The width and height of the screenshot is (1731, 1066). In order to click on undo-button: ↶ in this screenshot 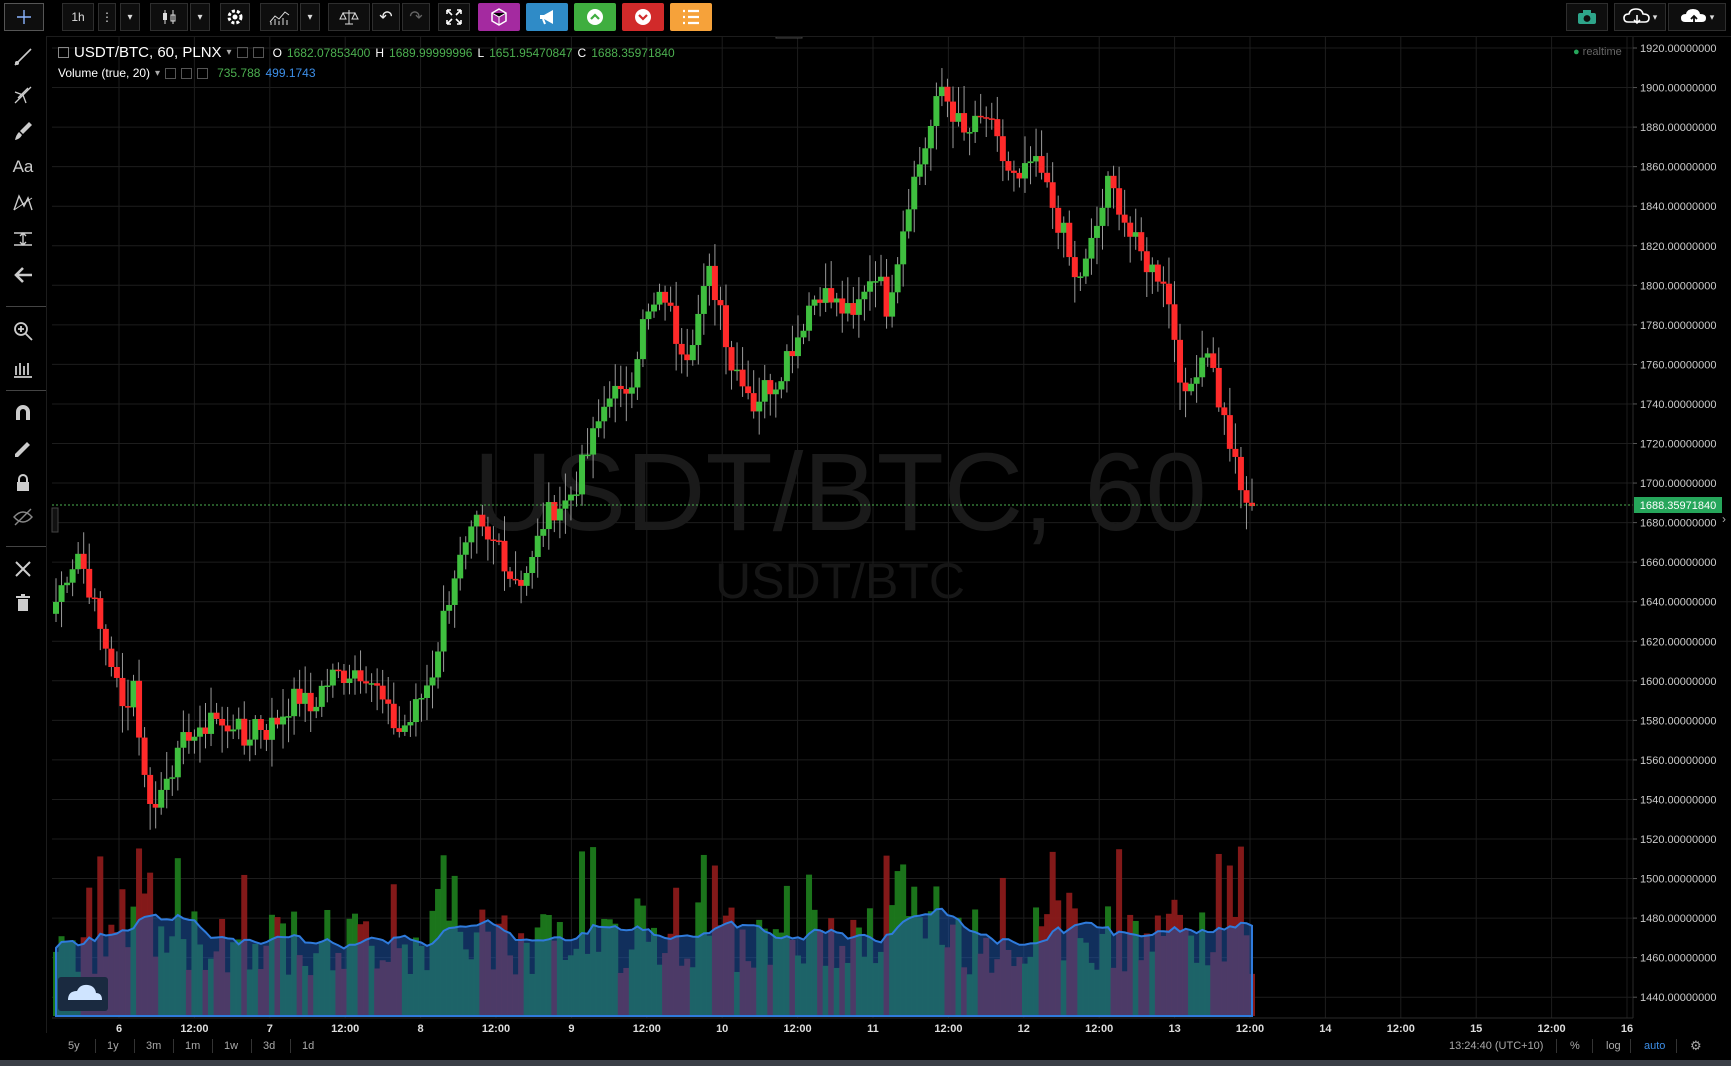, I will do `click(386, 17)`.